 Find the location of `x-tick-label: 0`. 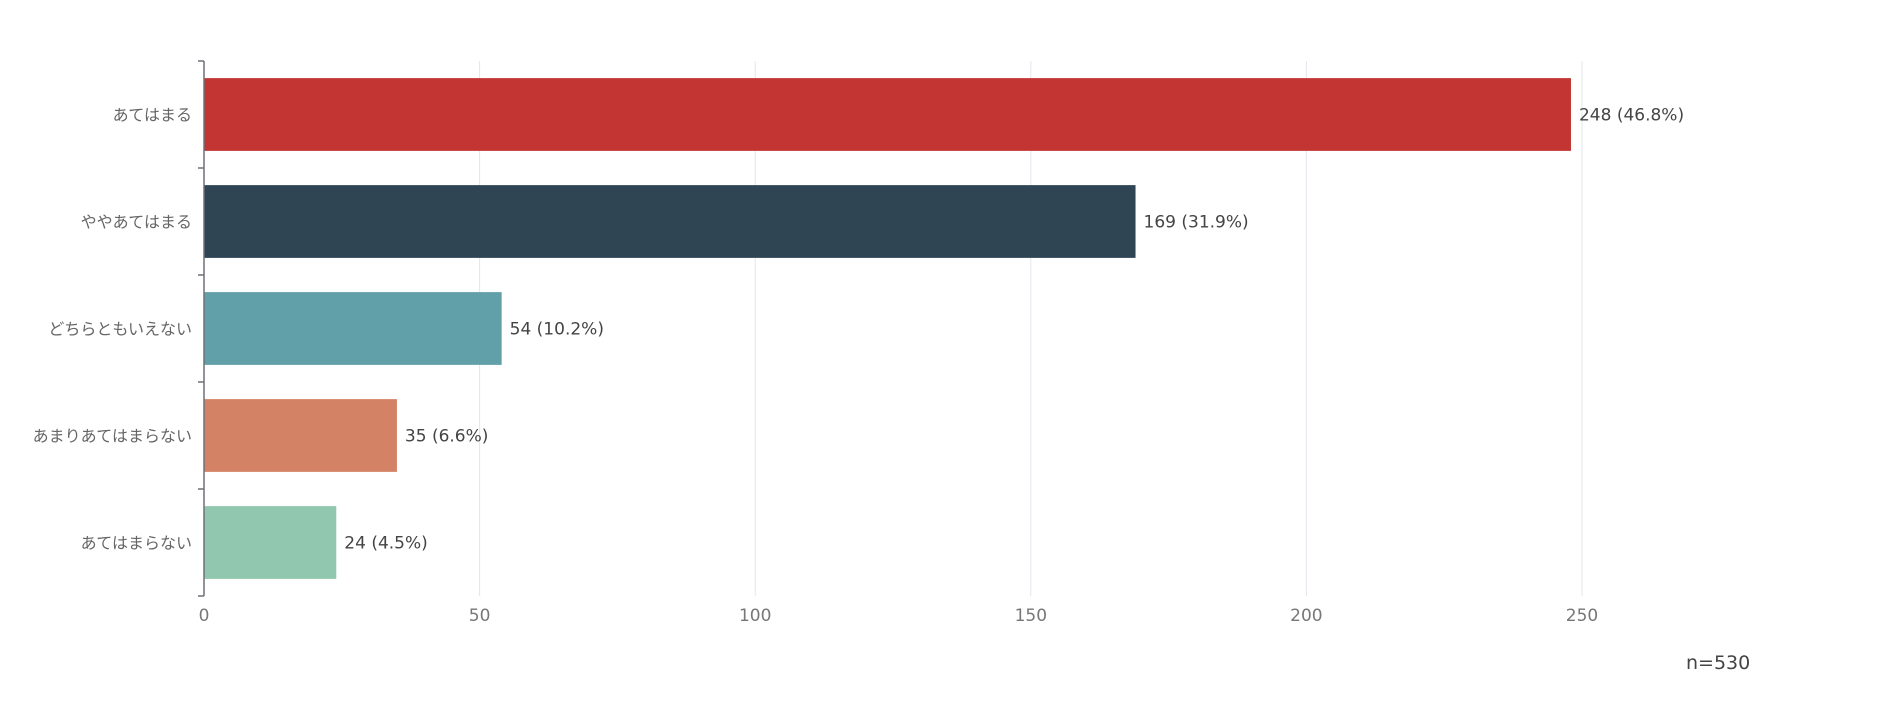

x-tick-label: 0 is located at coordinates (204, 616).